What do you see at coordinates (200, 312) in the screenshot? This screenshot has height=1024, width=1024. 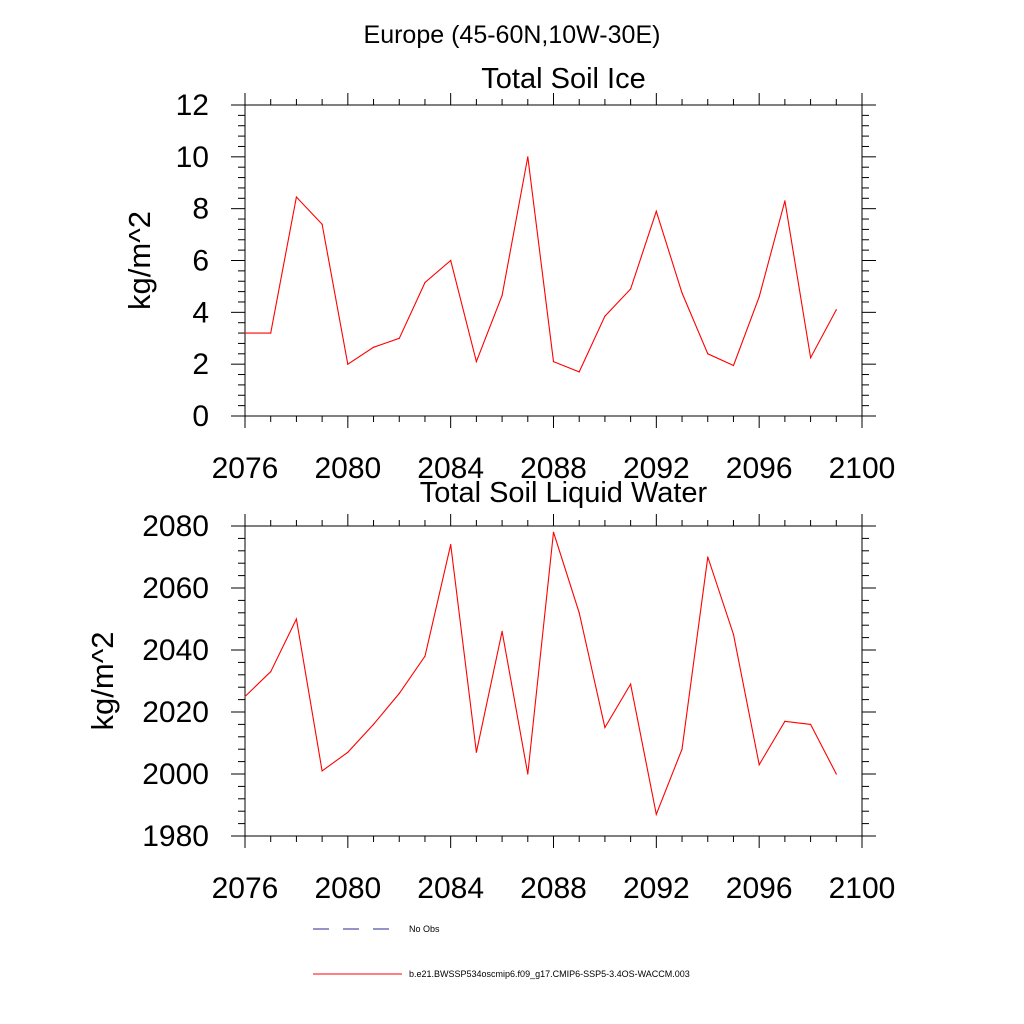 I see `y-tick-label: 4` at bounding box center [200, 312].